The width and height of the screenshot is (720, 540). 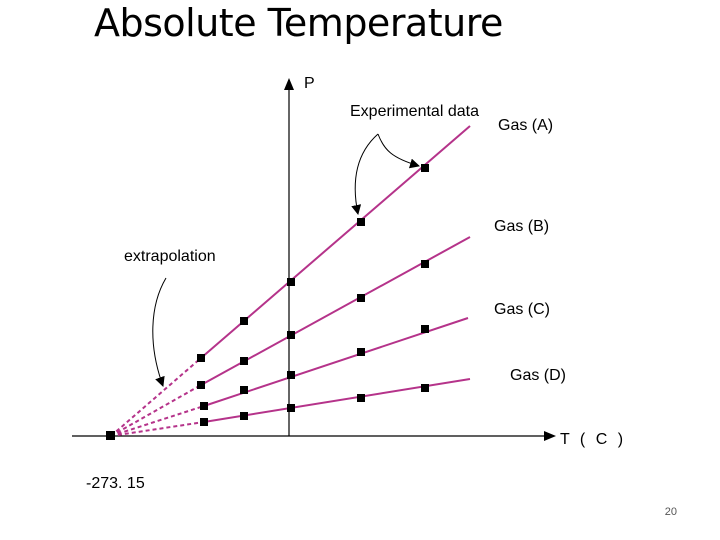 I want to click on y-axis-label: P, so click(x=309, y=83).